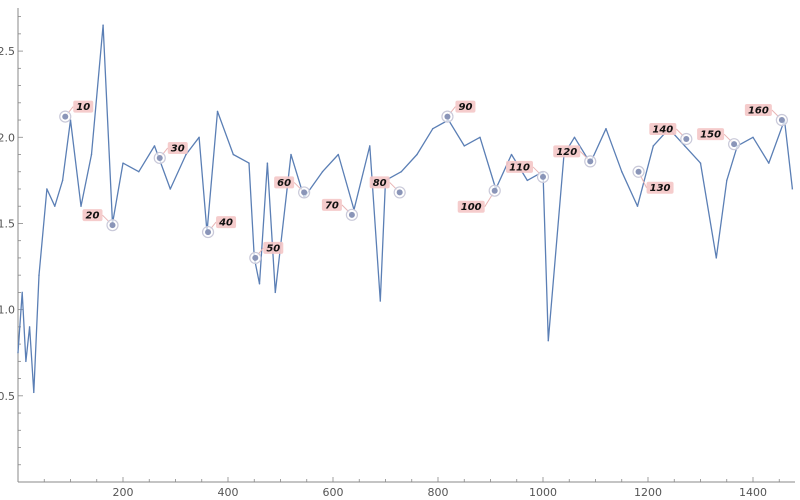 Image resolution: width=800 pixels, height=500 pixels. I want to click on y-tick-label: 1.5, so click(7, 223).